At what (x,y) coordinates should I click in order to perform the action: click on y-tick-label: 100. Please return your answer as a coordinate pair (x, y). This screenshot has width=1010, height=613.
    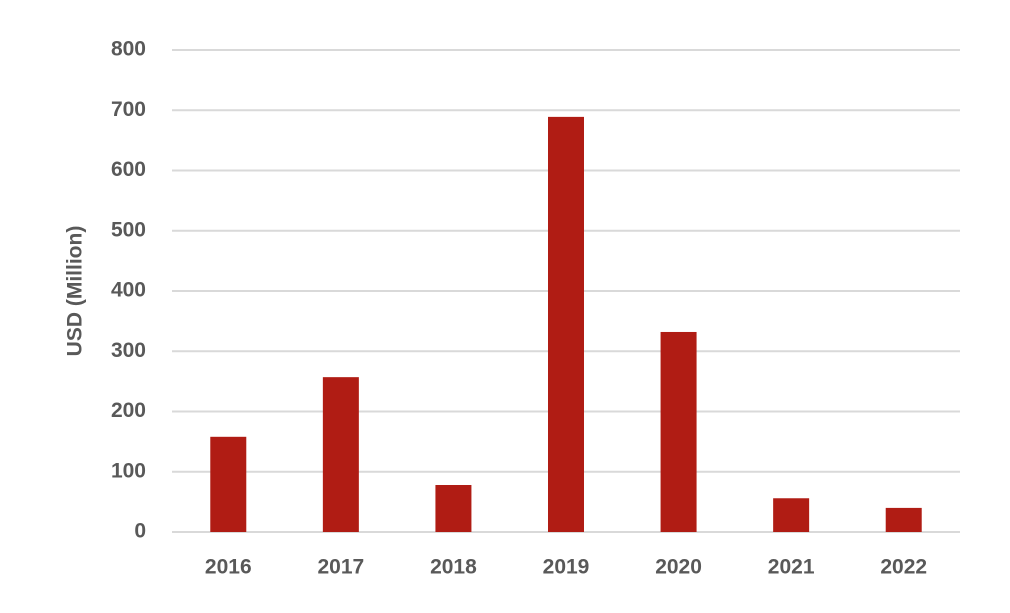
    Looking at the image, I should click on (128, 470).